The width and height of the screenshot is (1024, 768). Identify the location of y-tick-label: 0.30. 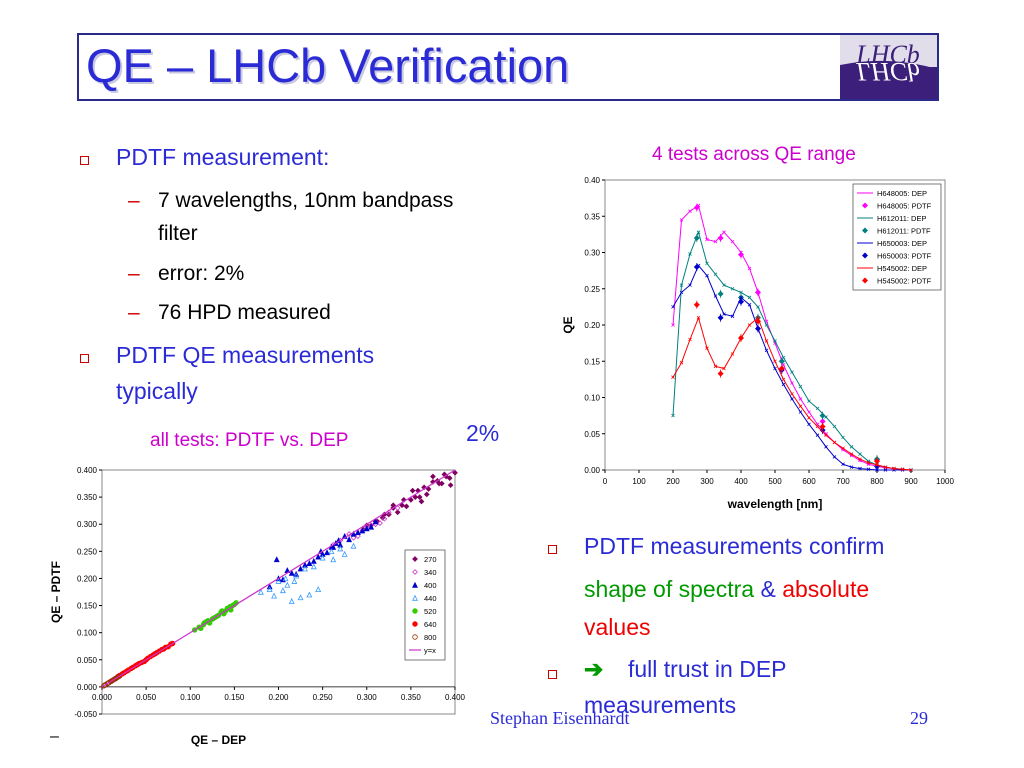
(592, 253).